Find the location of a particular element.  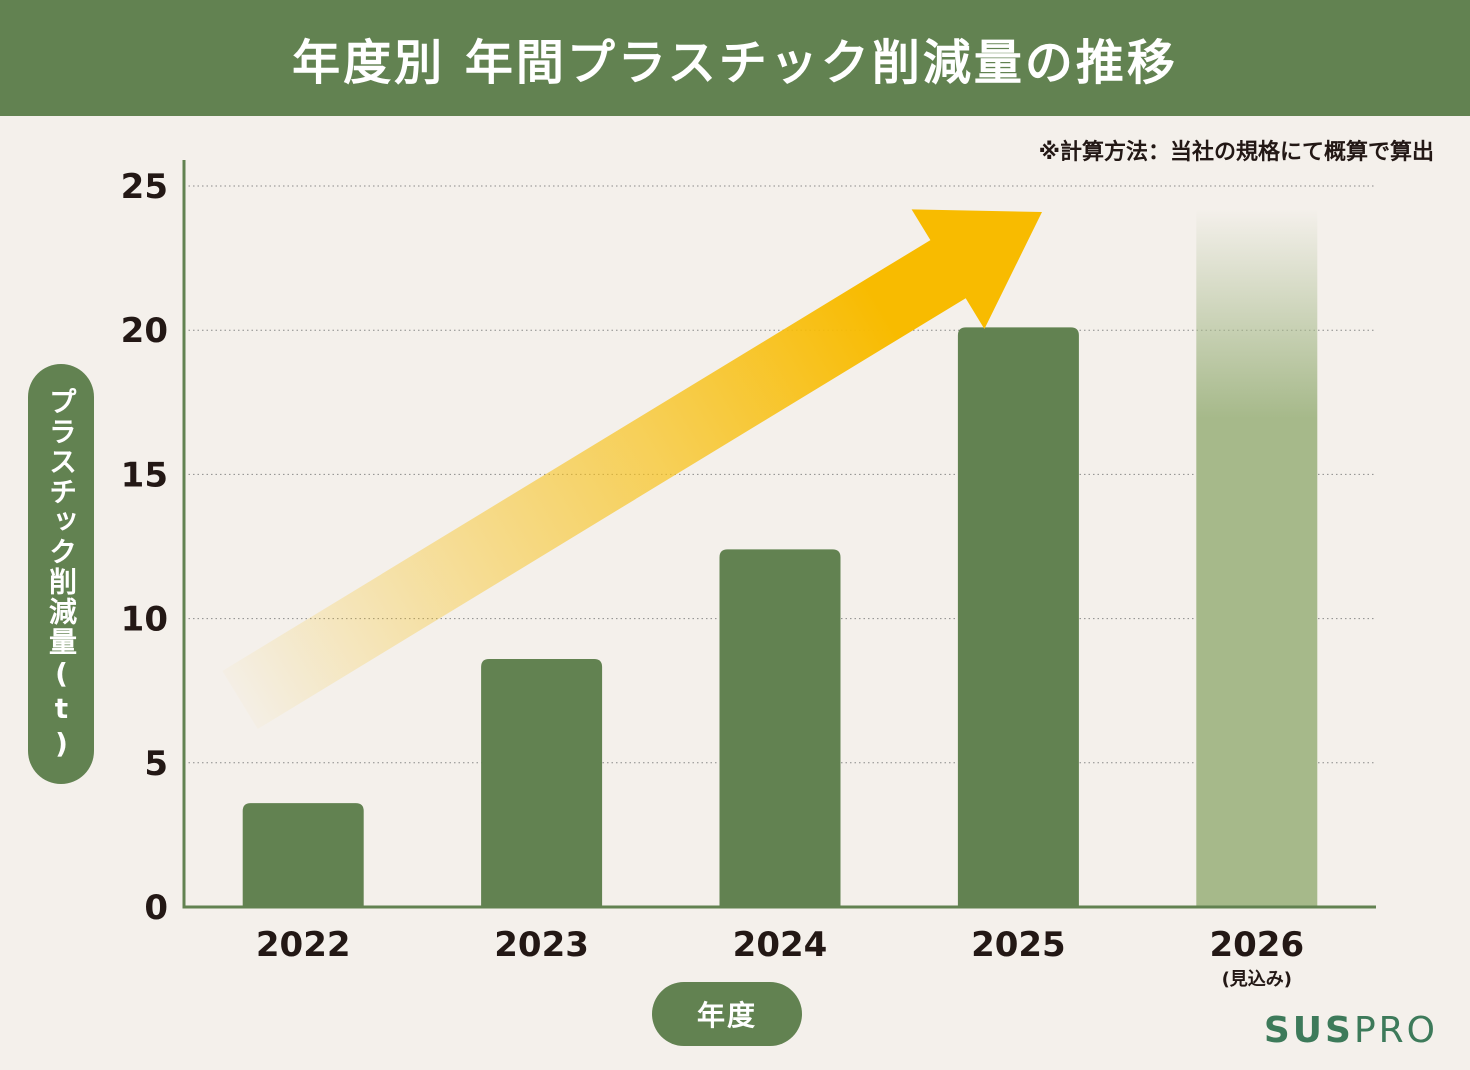

y-tick-label: 15 is located at coordinates (144, 475).